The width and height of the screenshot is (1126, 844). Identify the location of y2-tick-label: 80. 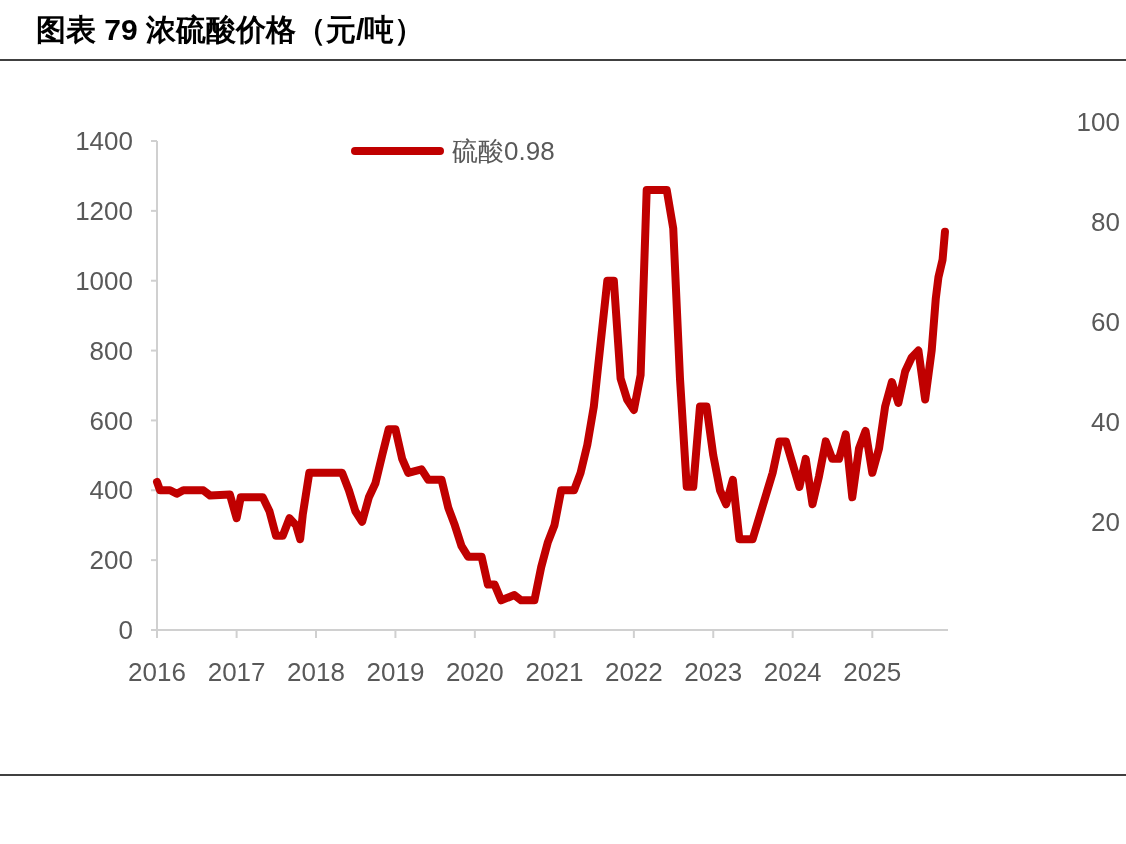
(1105, 222).